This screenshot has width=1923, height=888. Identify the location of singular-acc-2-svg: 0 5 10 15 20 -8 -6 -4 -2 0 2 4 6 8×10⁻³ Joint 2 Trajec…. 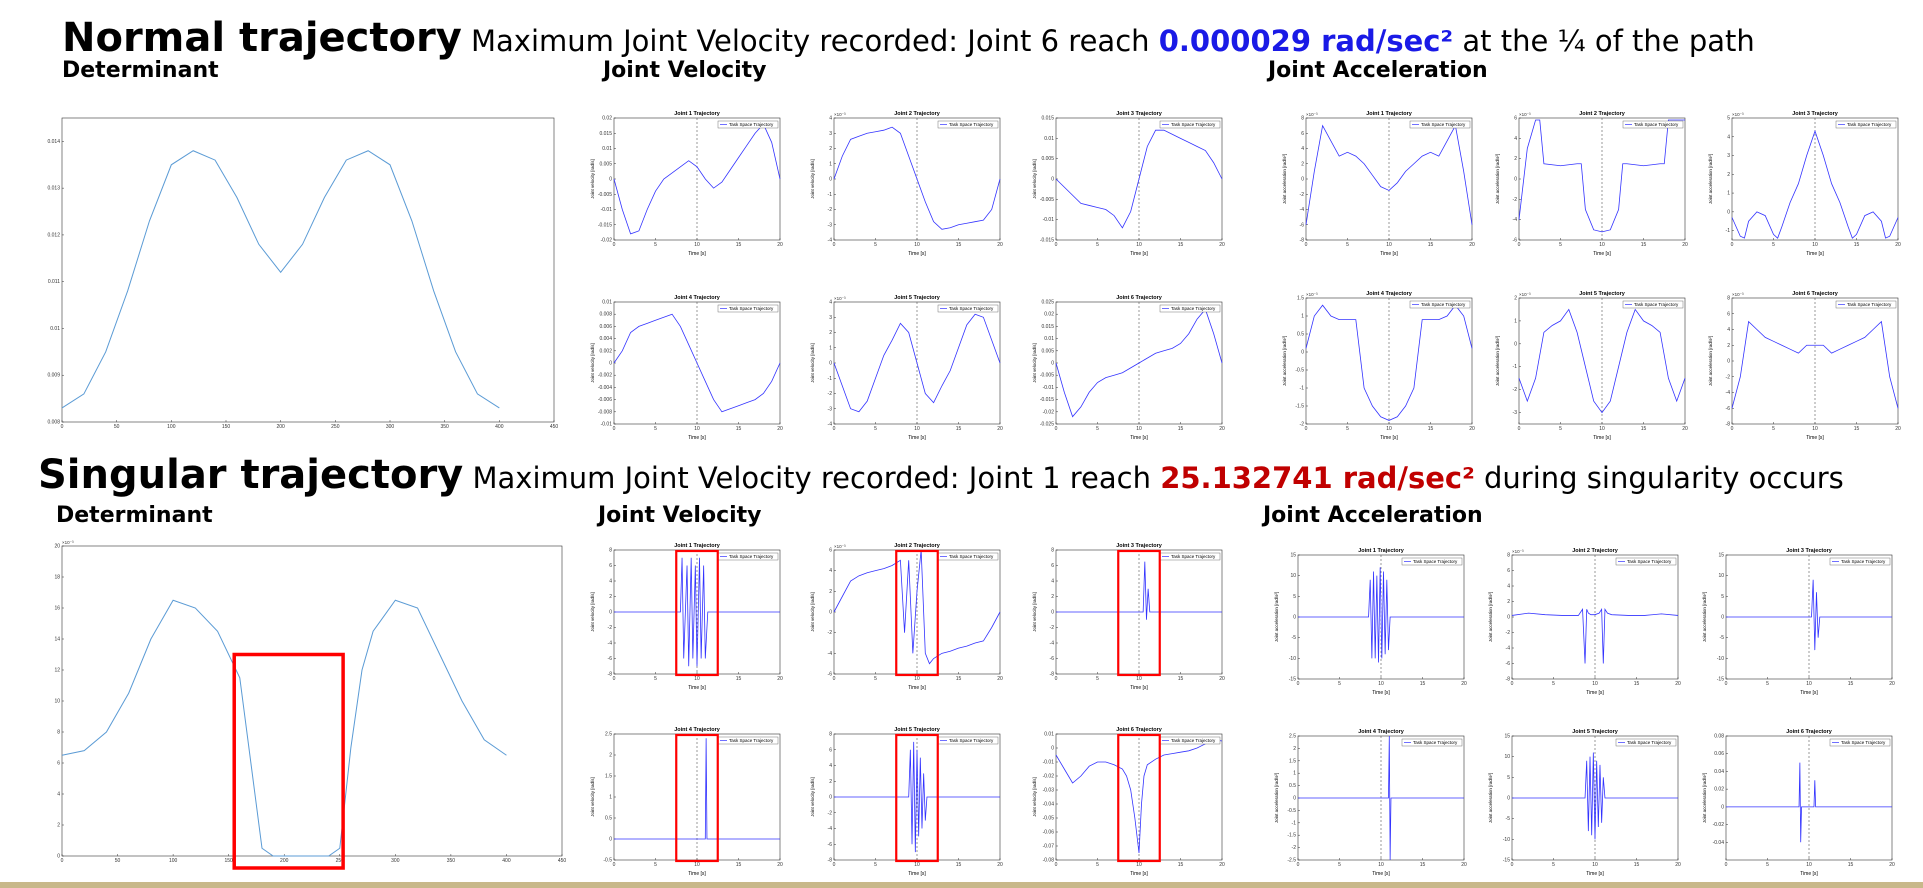
(1584, 622).